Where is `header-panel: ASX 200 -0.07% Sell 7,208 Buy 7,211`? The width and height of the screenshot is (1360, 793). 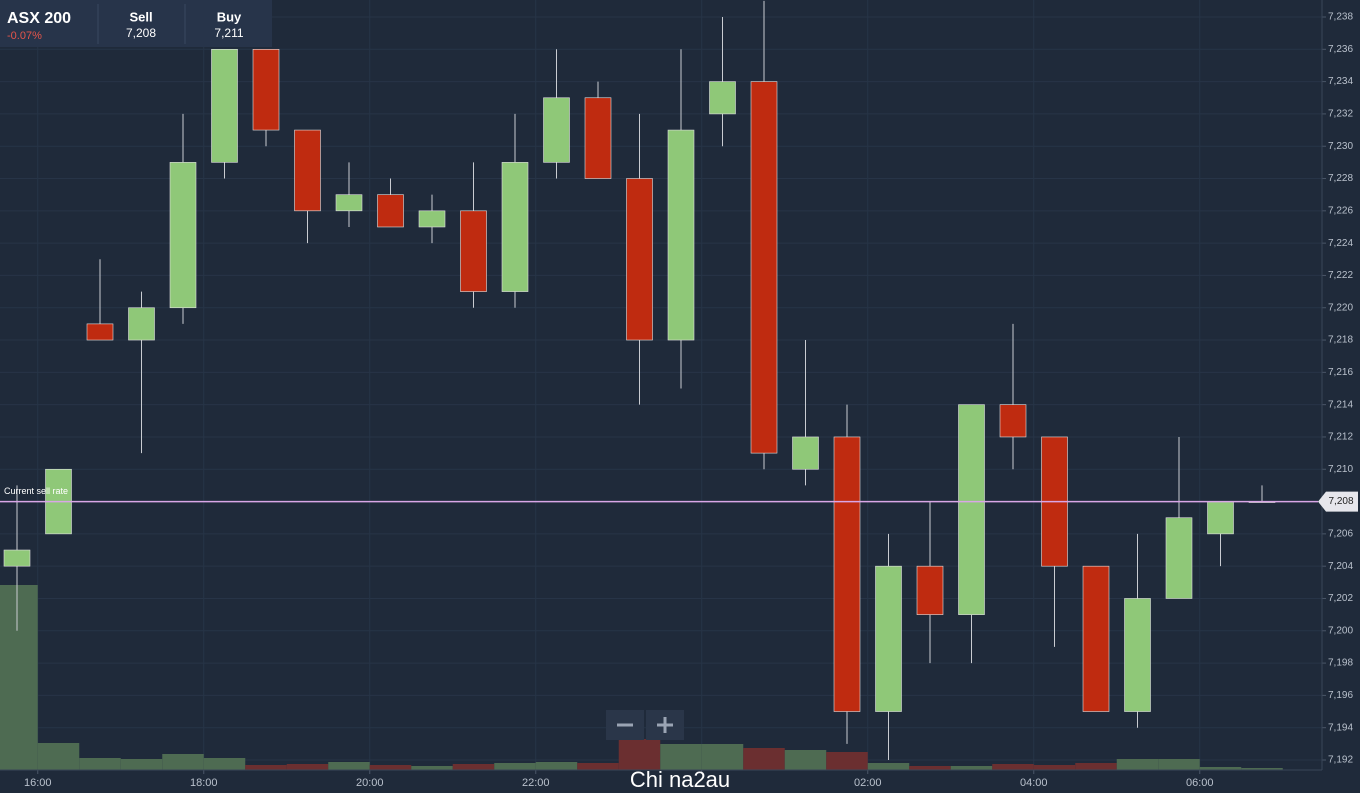 header-panel: ASX 200 -0.07% Sell 7,208 Buy 7,211 is located at coordinates (136, 23).